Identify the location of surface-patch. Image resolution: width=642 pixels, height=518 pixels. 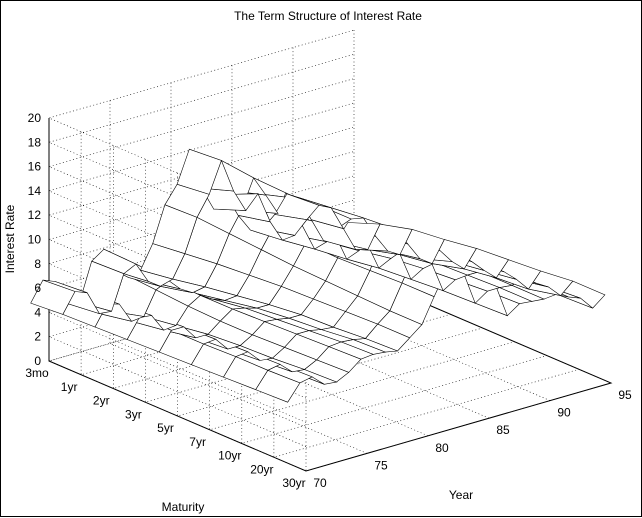
(53, 297).